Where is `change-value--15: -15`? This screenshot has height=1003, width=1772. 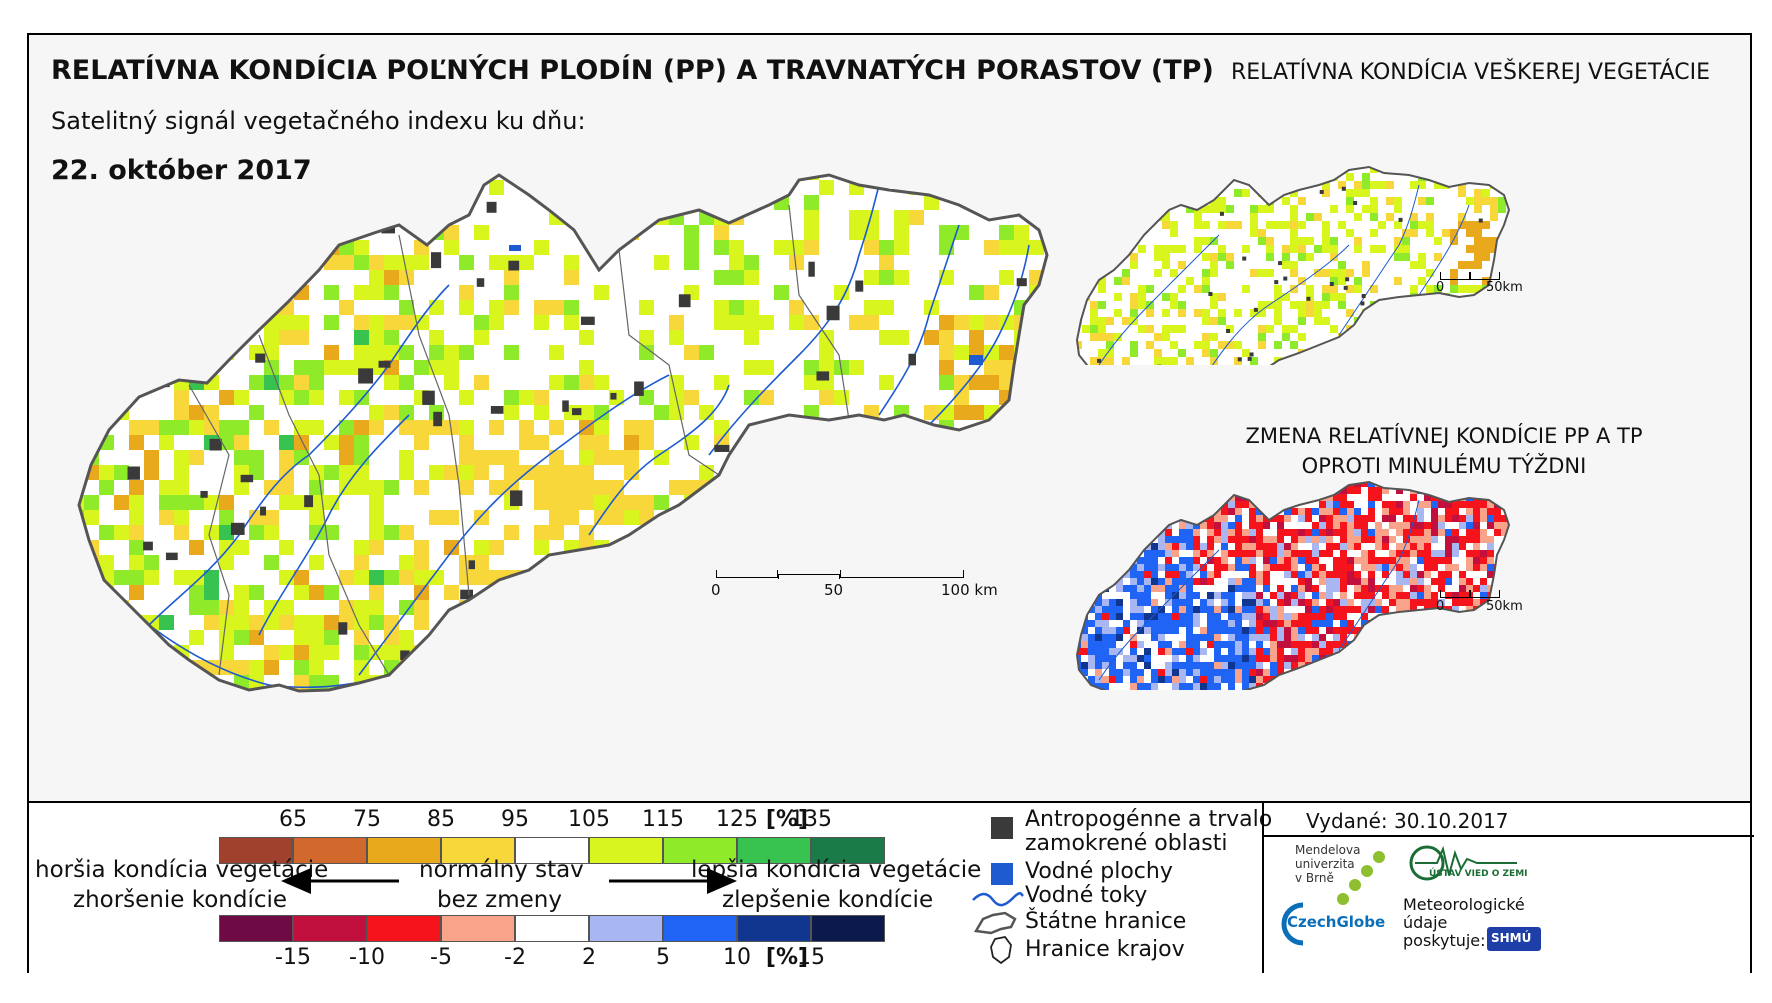
change-value--15: -15 is located at coordinates (293, 957).